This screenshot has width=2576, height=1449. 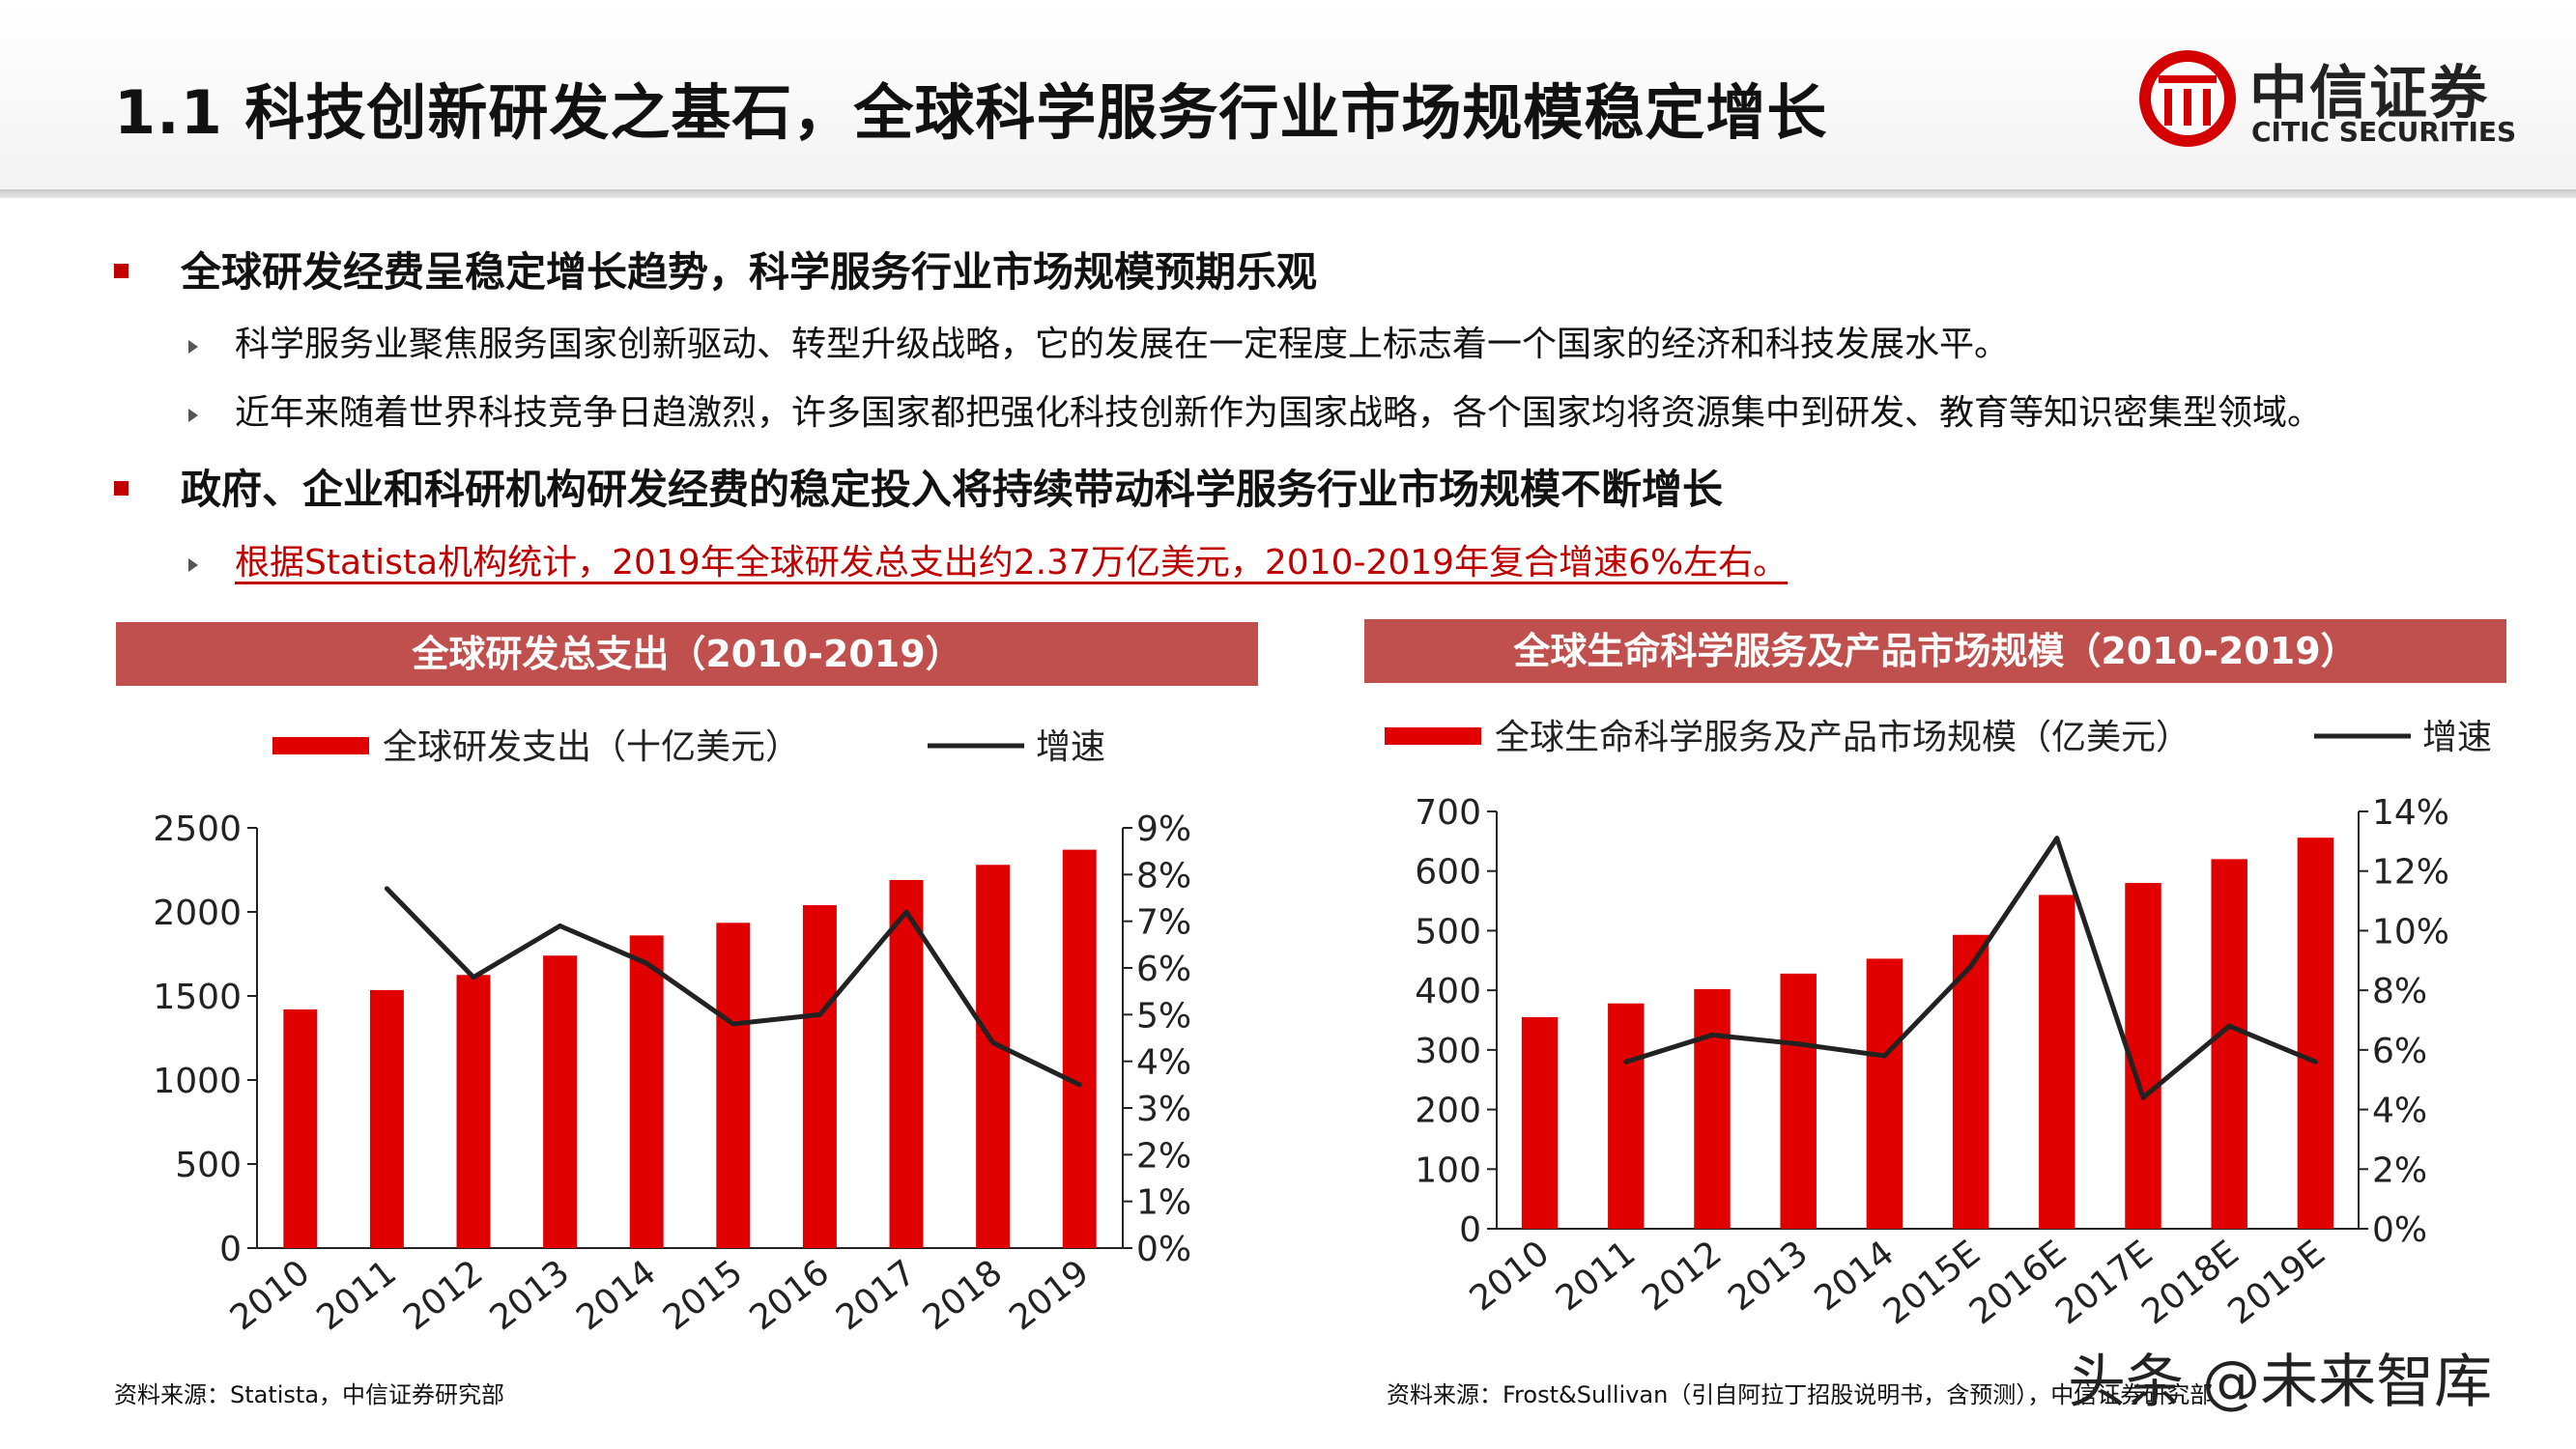 I want to click on left-tick-label: 1000, so click(x=198, y=1081).